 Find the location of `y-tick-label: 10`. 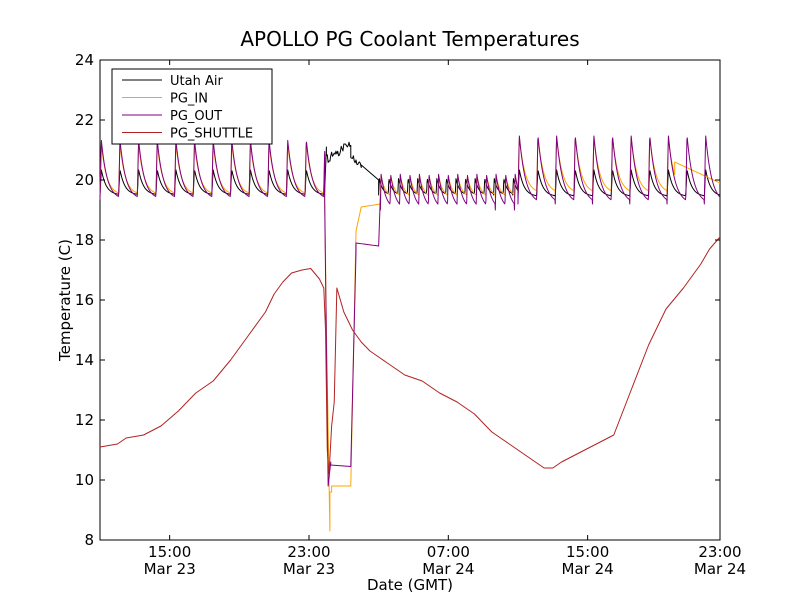

y-tick-label: 10 is located at coordinates (84, 480).